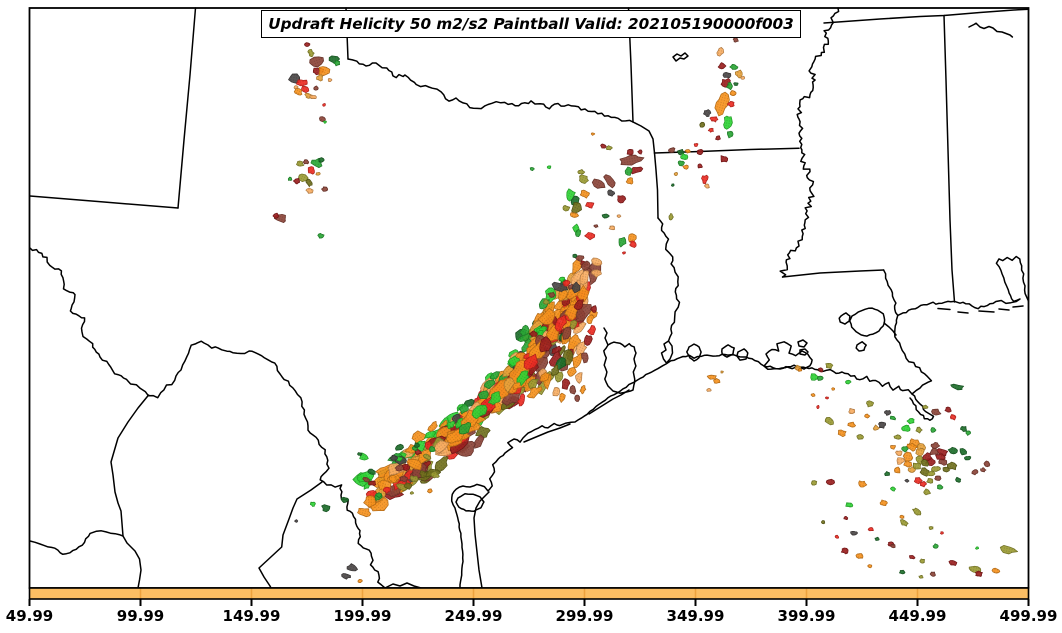 The image size is (1062, 633). I want to click on colorbar-outline, so click(529, 593).